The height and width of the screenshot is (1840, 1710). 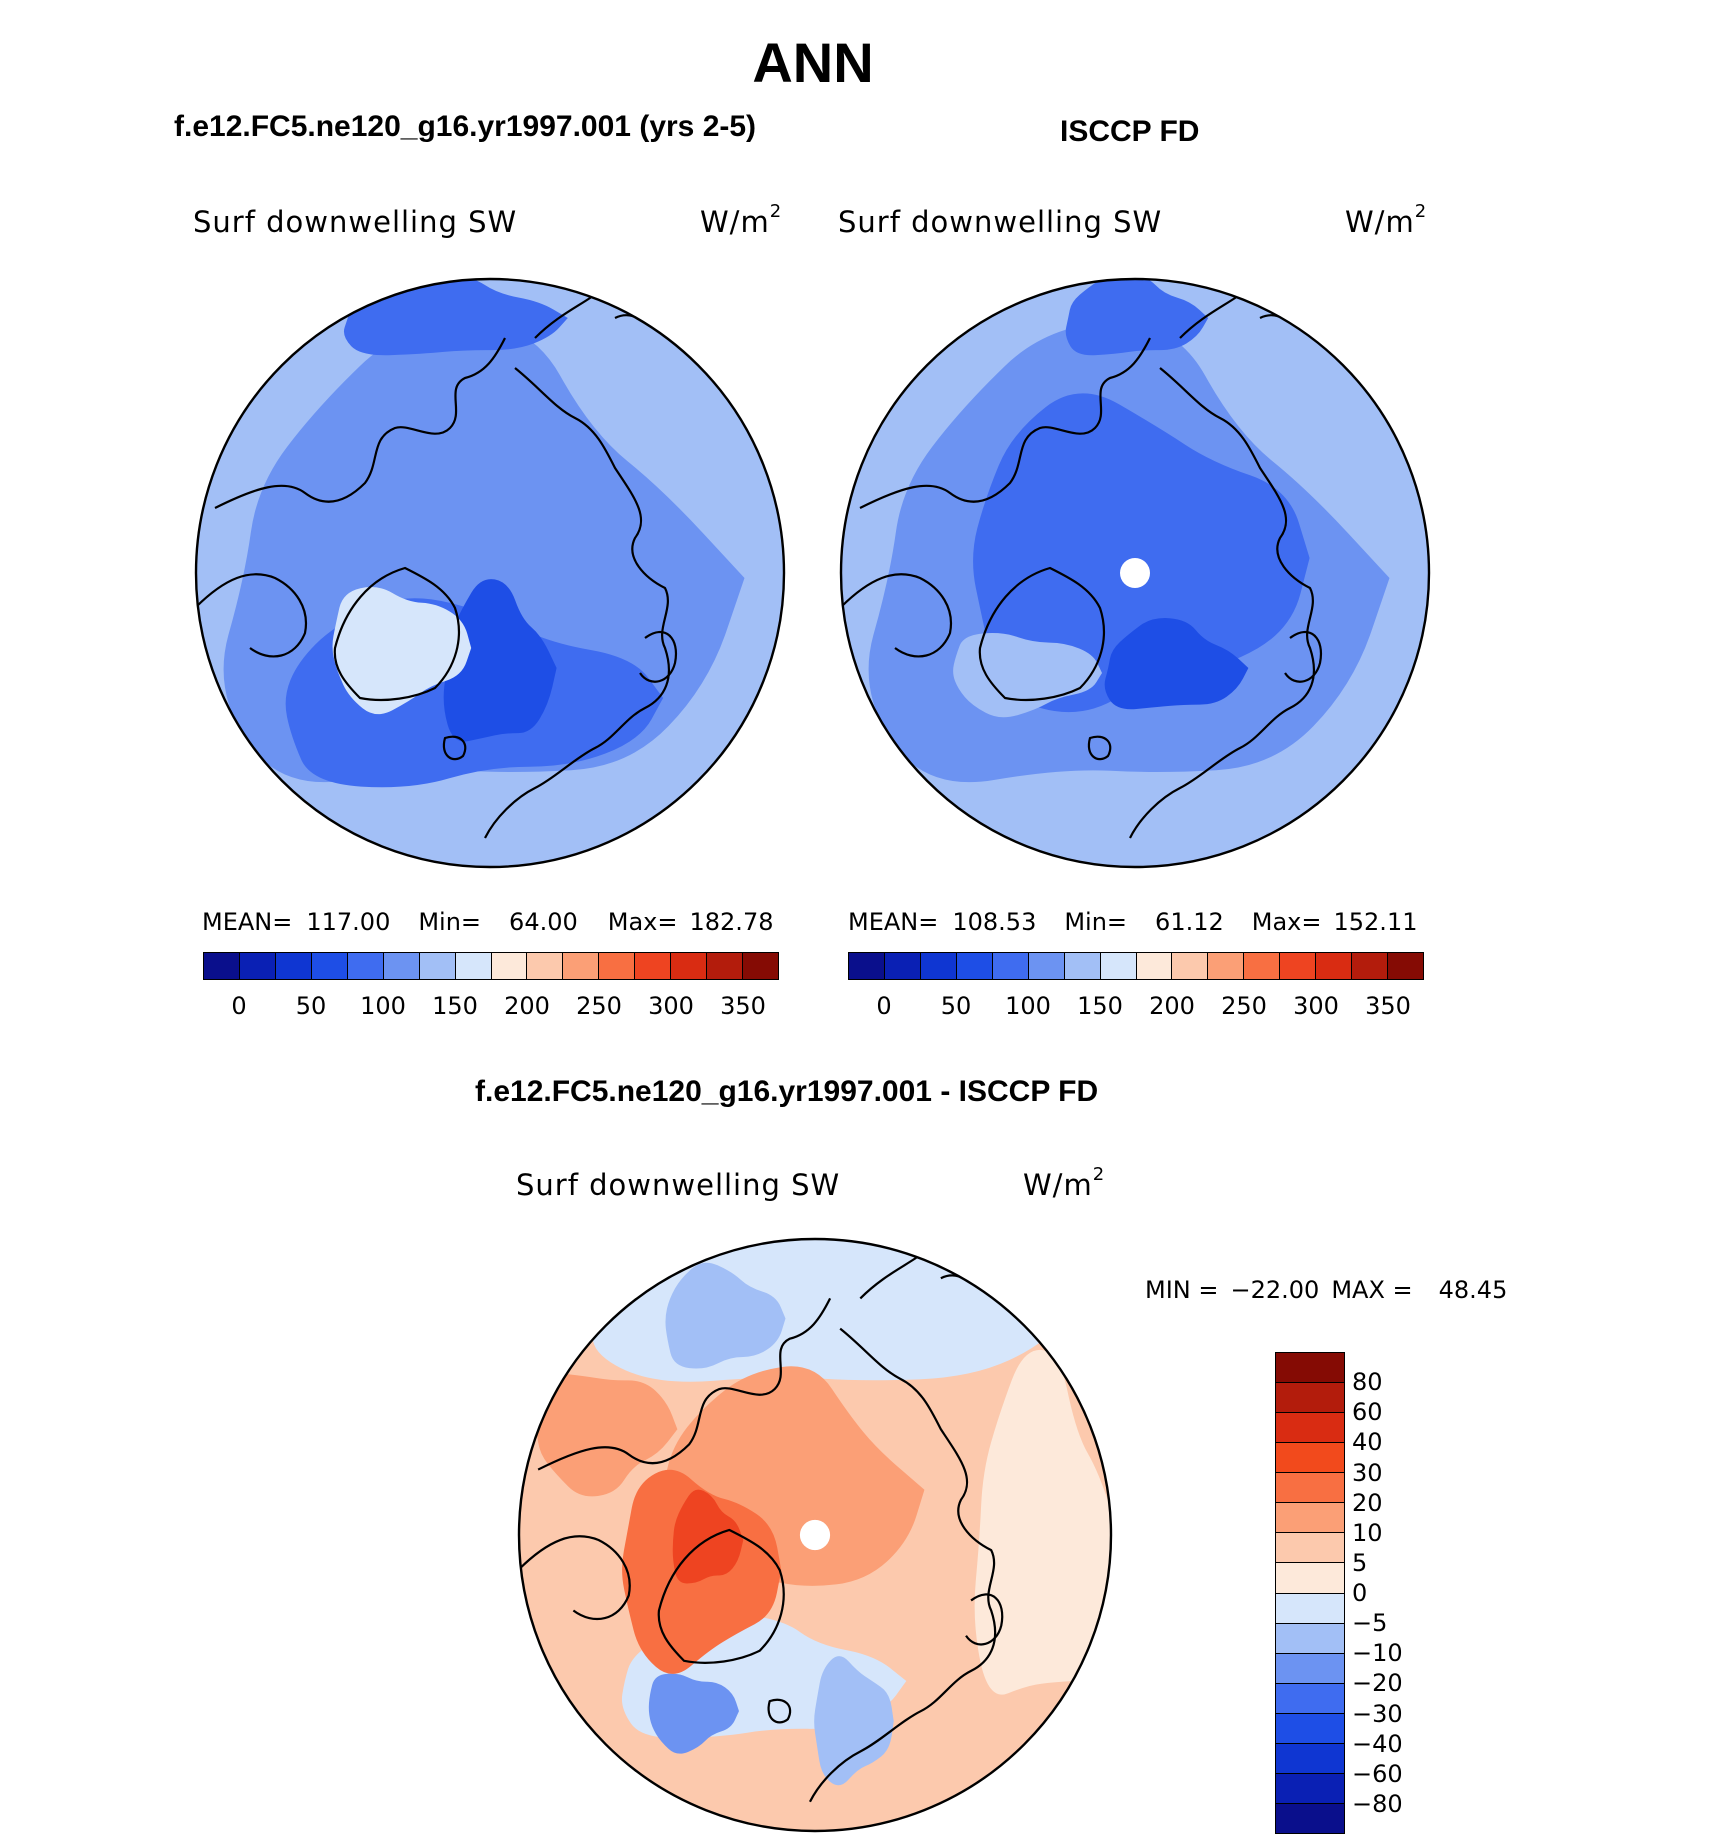 I want to click on panel-right-max-label: Max=, so click(x=1286, y=922).